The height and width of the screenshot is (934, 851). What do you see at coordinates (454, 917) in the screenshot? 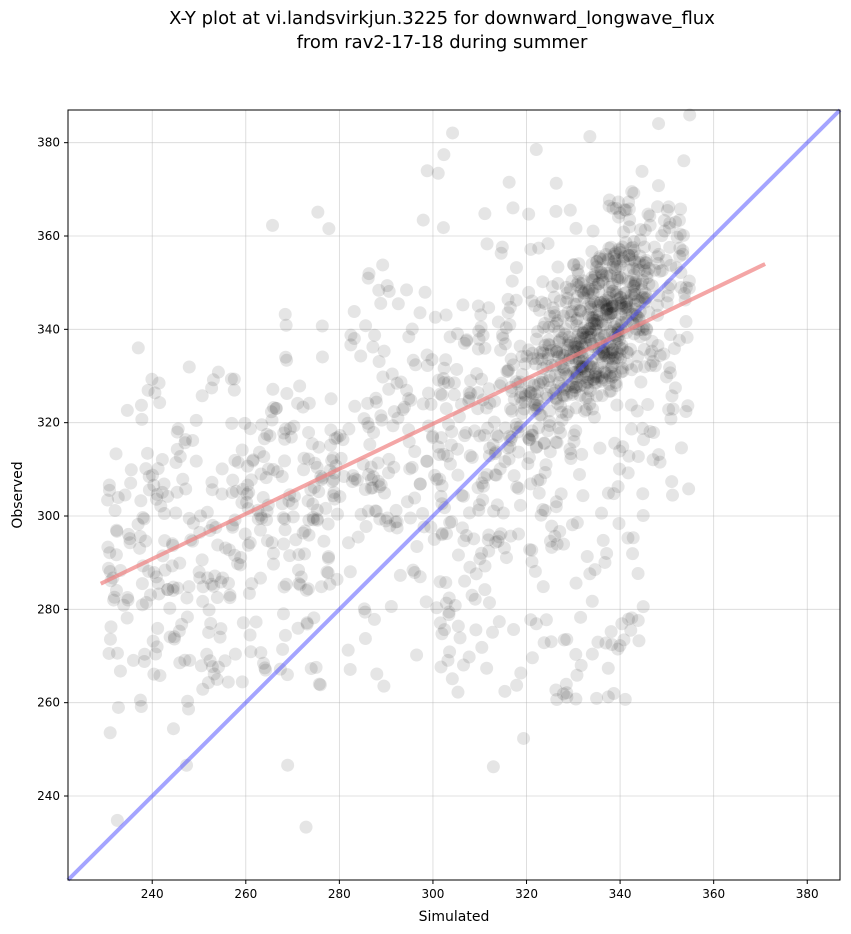
I see `x-axis-label: Simulated` at bounding box center [454, 917].